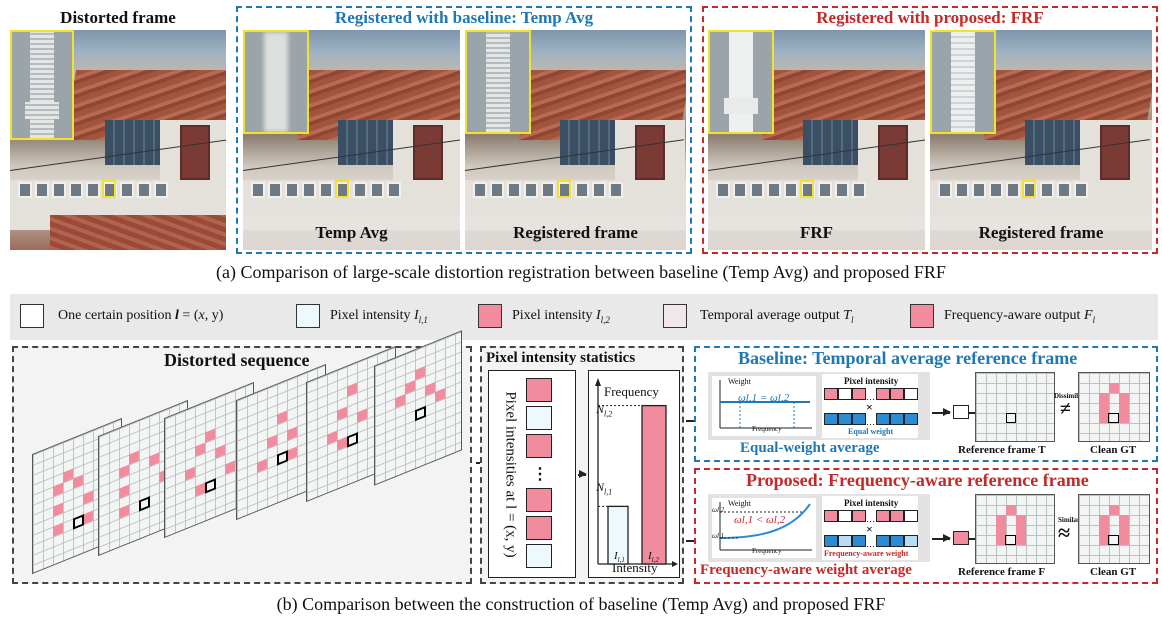 This screenshot has width=1162, height=621. What do you see at coordinates (963, 82) in the screenshot?
I see `registered-frf-inset` at bounding box center [963, 82].